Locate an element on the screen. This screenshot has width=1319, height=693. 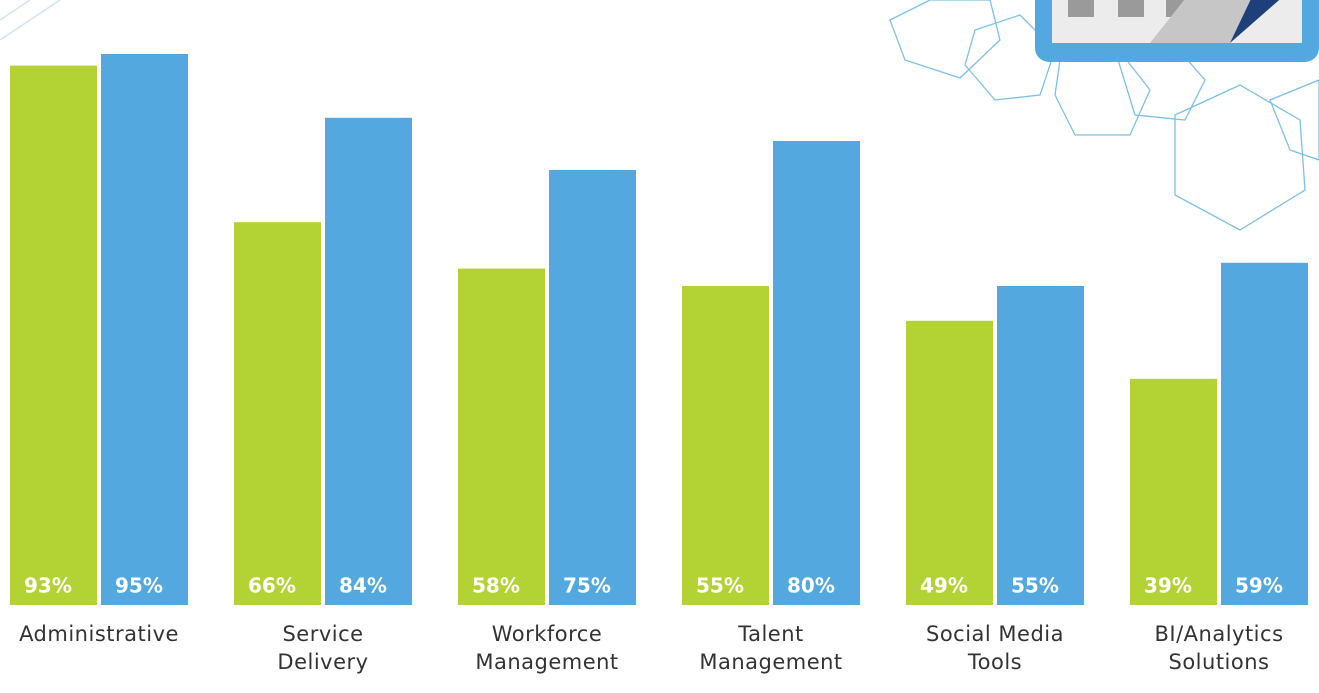
value-label: 75% is located at coordinates (587, 586).